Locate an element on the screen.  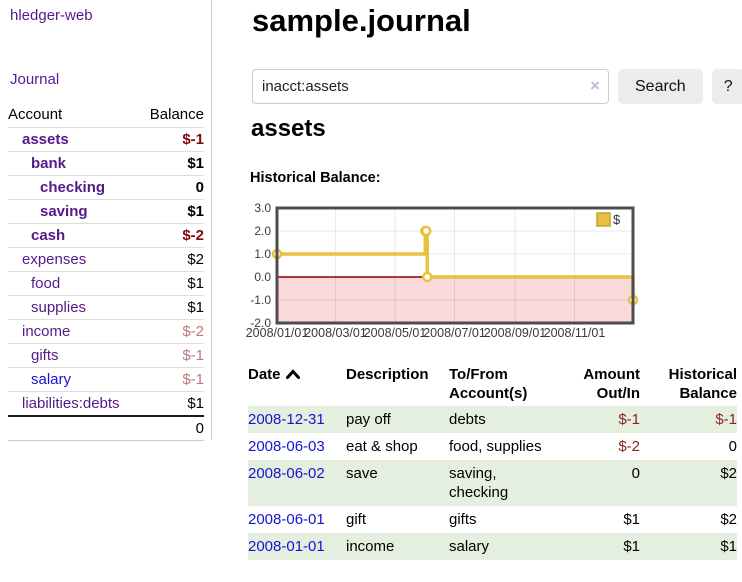
register-row: 2008-06-02 save saving, checking 0 $2 is located at coordinates (492, 483).